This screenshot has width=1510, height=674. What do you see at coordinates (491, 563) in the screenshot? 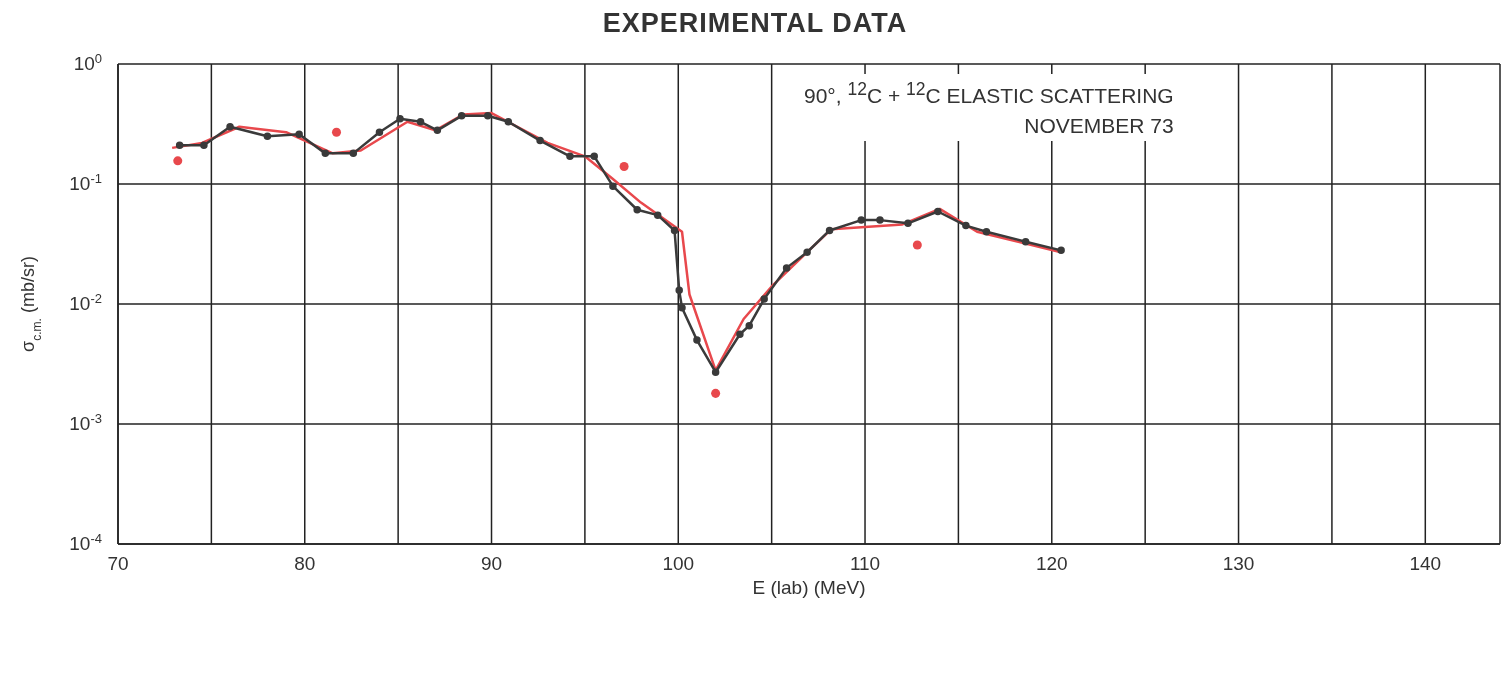
I see `x-tick-label: 90` at bounding box center [491, 563].